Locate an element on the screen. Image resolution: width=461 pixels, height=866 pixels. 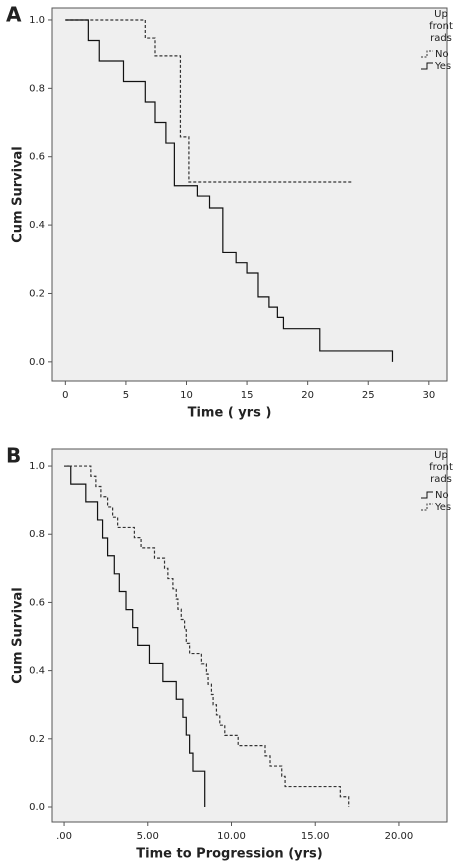
x-tick-label: 15.00 is located at coordinates (315, 836).